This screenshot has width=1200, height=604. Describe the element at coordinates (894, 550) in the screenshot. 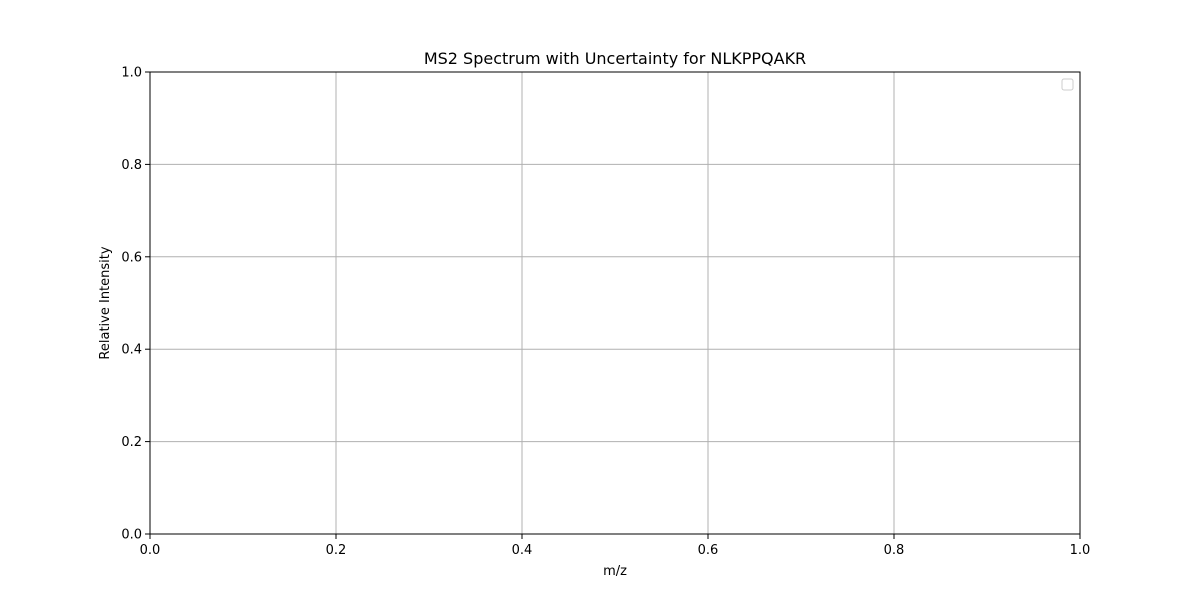

I see `x-tick-label: 0.8` at that location.